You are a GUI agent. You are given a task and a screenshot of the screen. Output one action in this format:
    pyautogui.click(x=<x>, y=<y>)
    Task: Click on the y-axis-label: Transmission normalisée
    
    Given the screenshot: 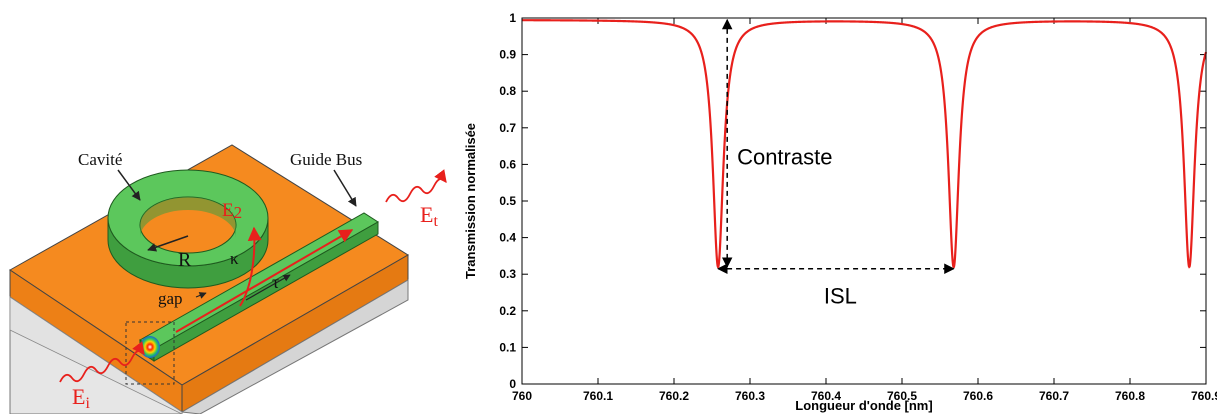 What is the action you would take?
    pyautogui.click(x=470, y=201)
    